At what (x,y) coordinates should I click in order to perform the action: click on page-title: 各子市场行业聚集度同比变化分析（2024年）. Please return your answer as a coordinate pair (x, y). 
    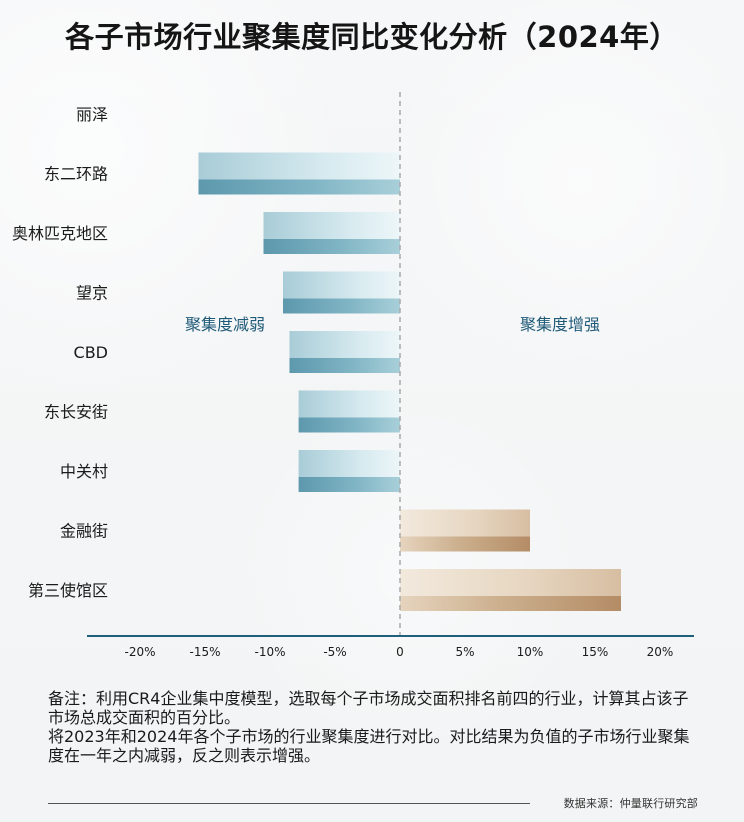
    Looking at the image, I should click on (372, 37).